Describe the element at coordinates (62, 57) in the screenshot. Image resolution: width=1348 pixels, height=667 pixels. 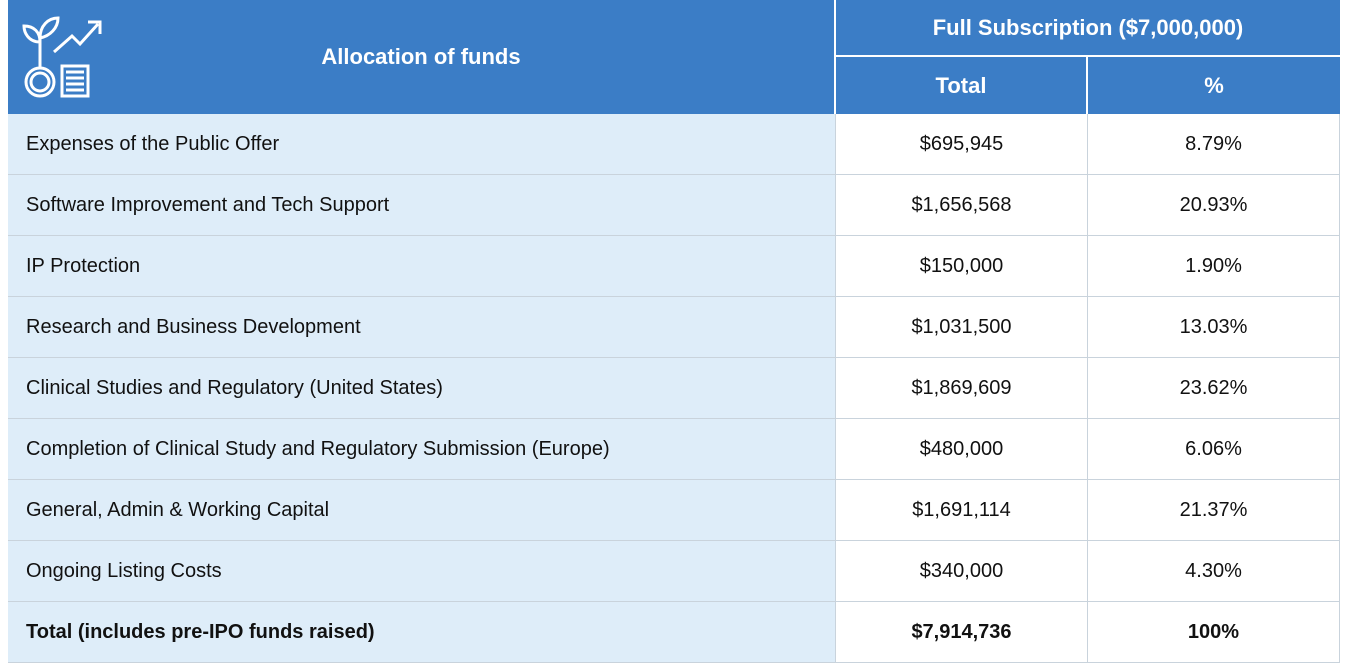
I see `funds-icon` at that location.